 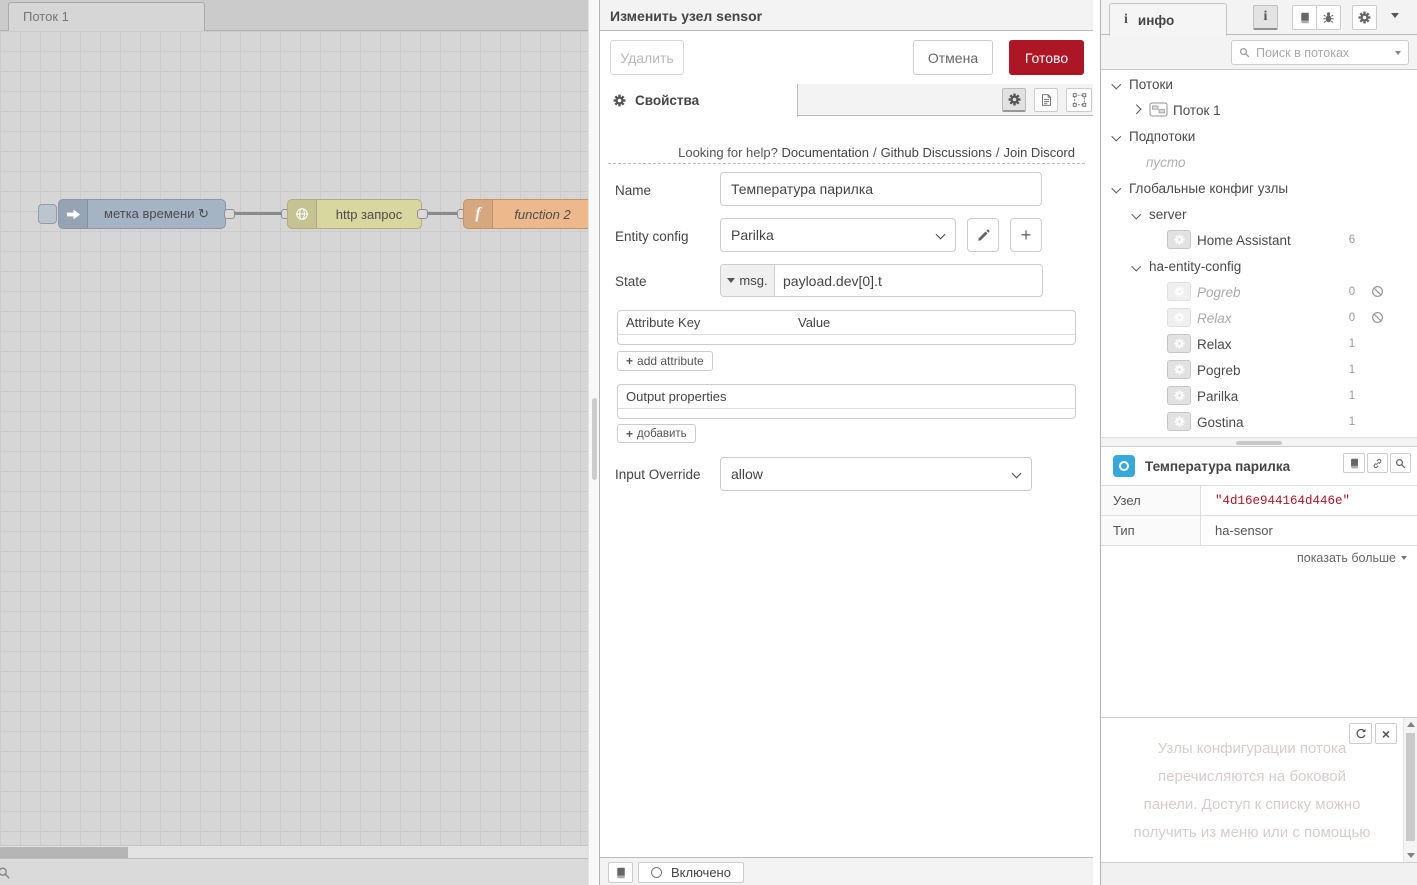 What do you see at coordinates (302, 214) in the screenshot?
I see `globe-icon` at bounding box center [302, 214].